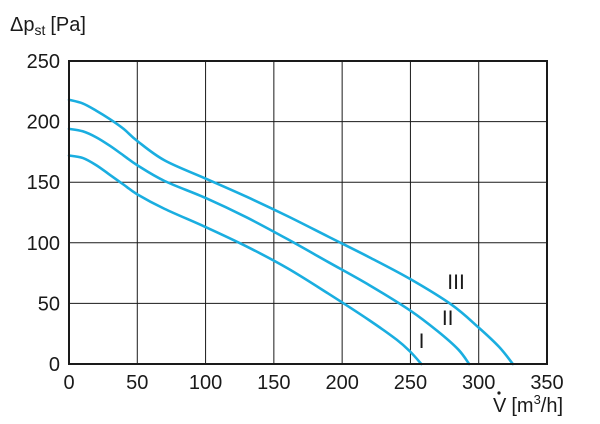 The image size is (600, 424). Describe the element at coordinates (410, 383) in the screenshot. I see `x-tick-label: 250` at that location.